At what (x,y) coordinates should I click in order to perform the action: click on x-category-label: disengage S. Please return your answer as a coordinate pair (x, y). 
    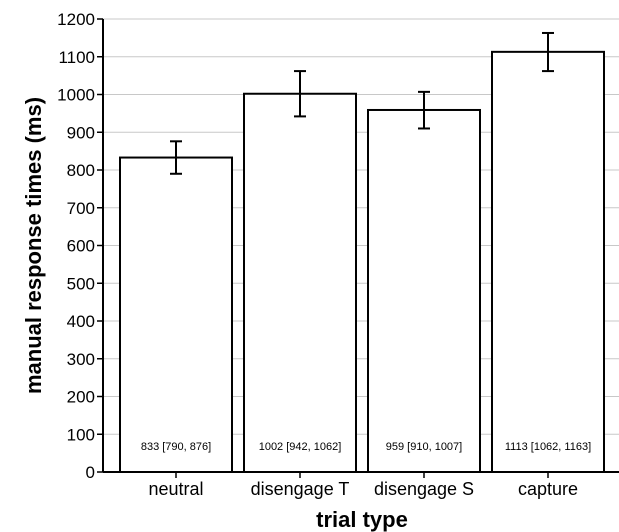
    Looking at the image, I should click on (424, 489).